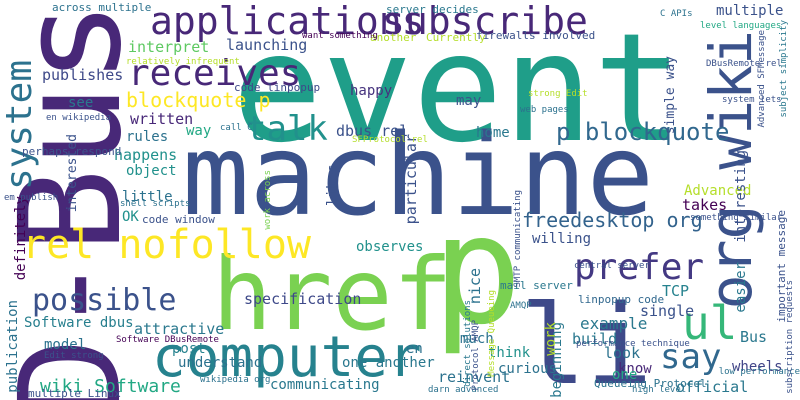 The height and width of the screenshot is (400, 800). What do you see at coordinates (493, 133) in the screenshot?
I see `word-home: home` at bounding box center [493, 133].